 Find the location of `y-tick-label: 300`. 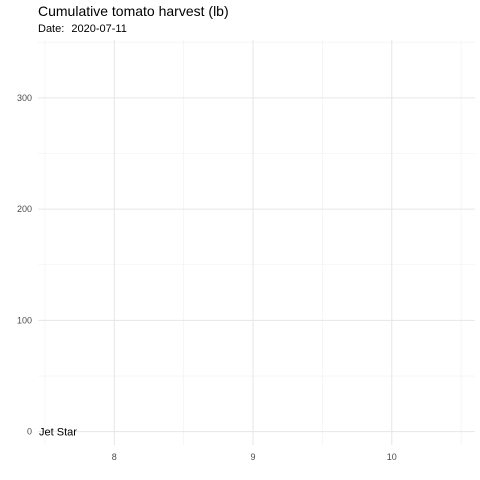

y-tick-label: 300 is located at coordinates (24, 98).